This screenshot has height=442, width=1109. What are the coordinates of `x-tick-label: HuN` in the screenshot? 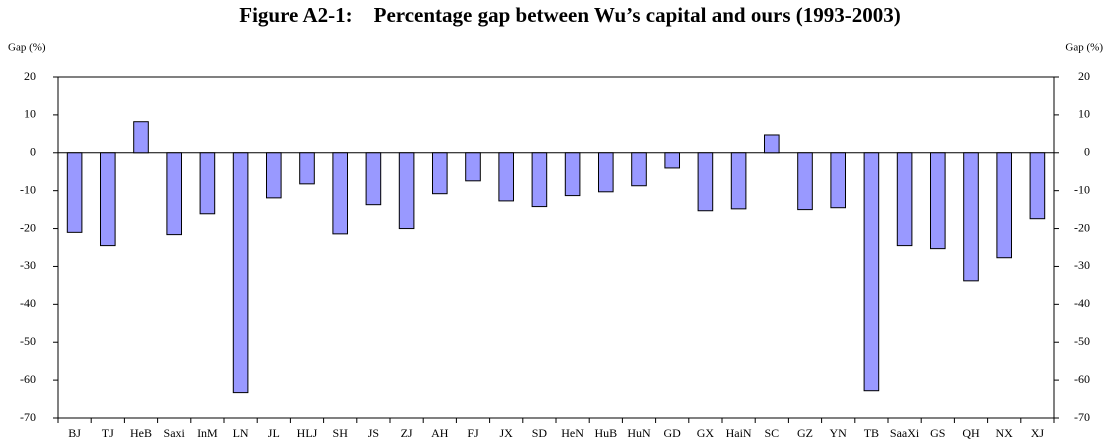 It's located at (639, 433).